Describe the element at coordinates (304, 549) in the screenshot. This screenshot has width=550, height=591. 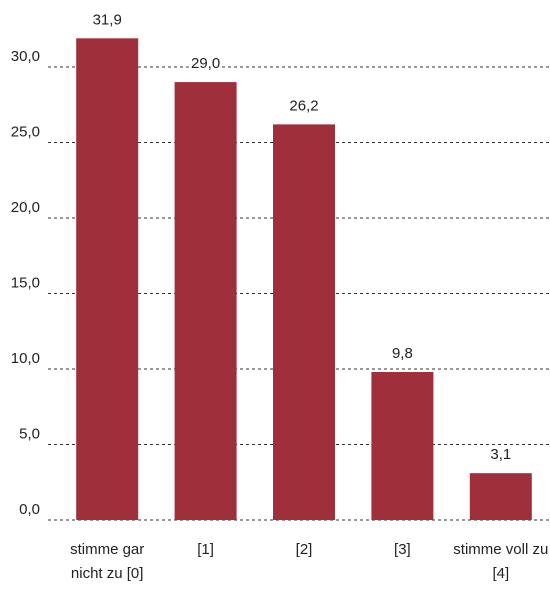
I see `x-tick-label: [2]` at that location.